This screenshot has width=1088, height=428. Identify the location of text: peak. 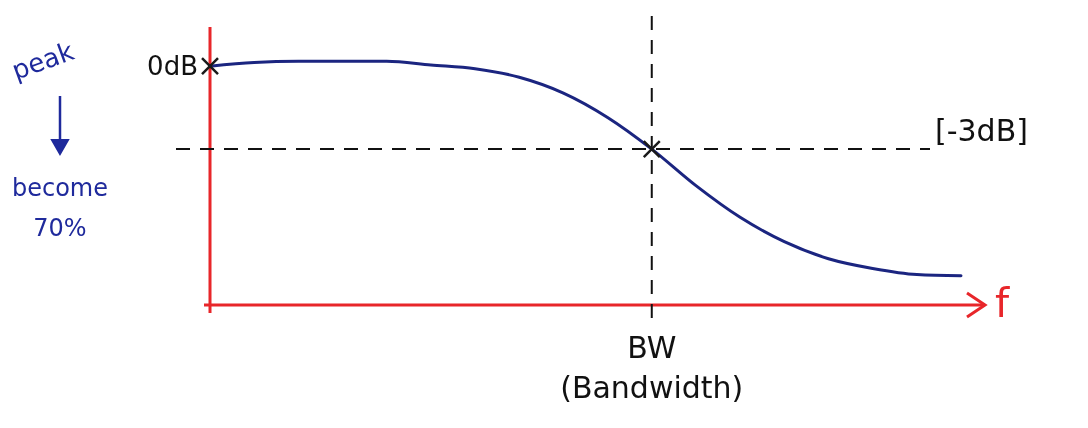
(42, 60).